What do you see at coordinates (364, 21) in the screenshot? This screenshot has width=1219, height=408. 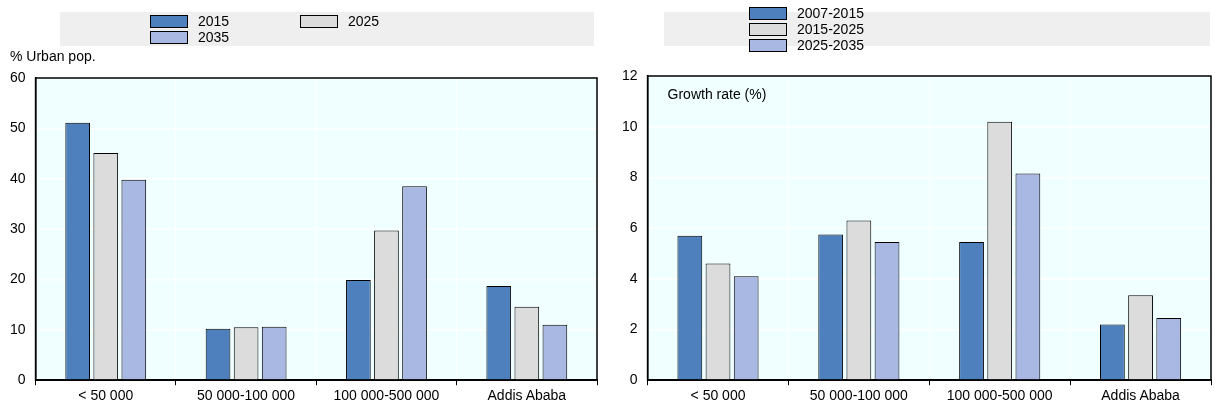 I see `legend-label: 2025` at bounding box center [364, 21].